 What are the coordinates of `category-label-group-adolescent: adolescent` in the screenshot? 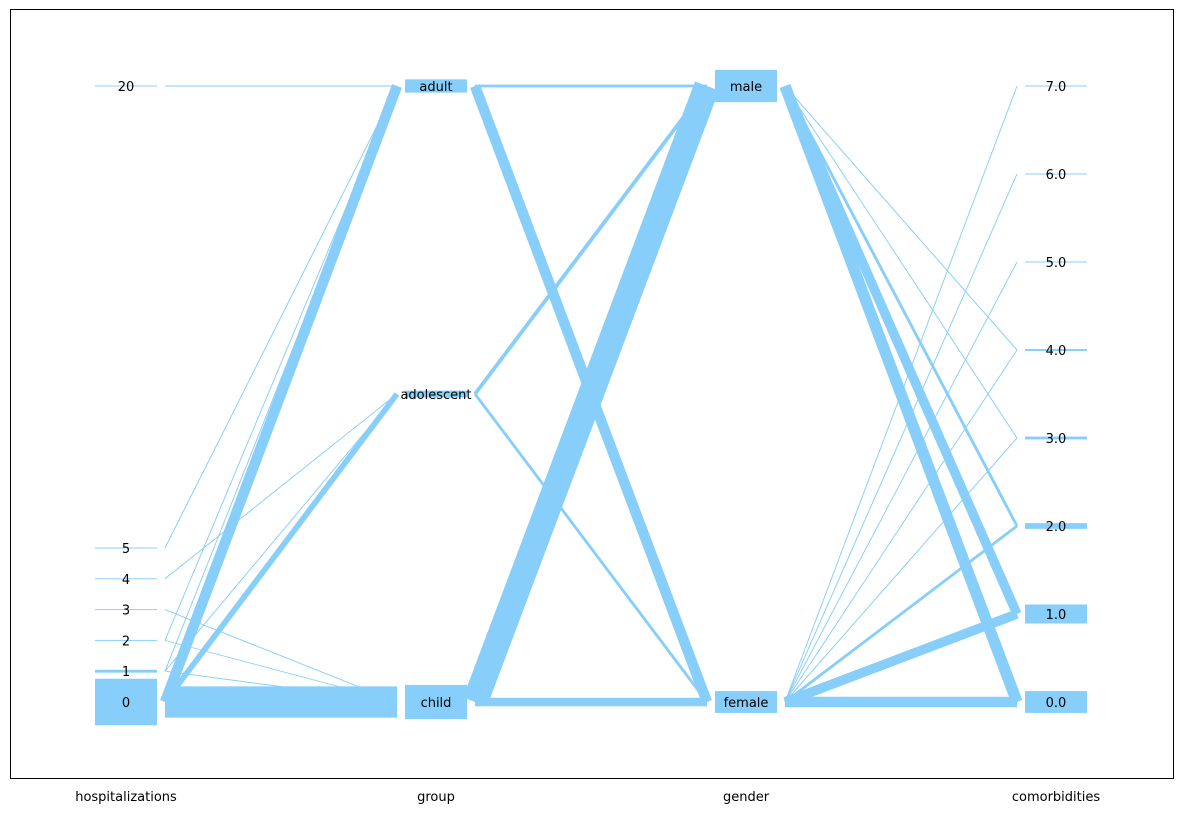 It's located at (435, 395).